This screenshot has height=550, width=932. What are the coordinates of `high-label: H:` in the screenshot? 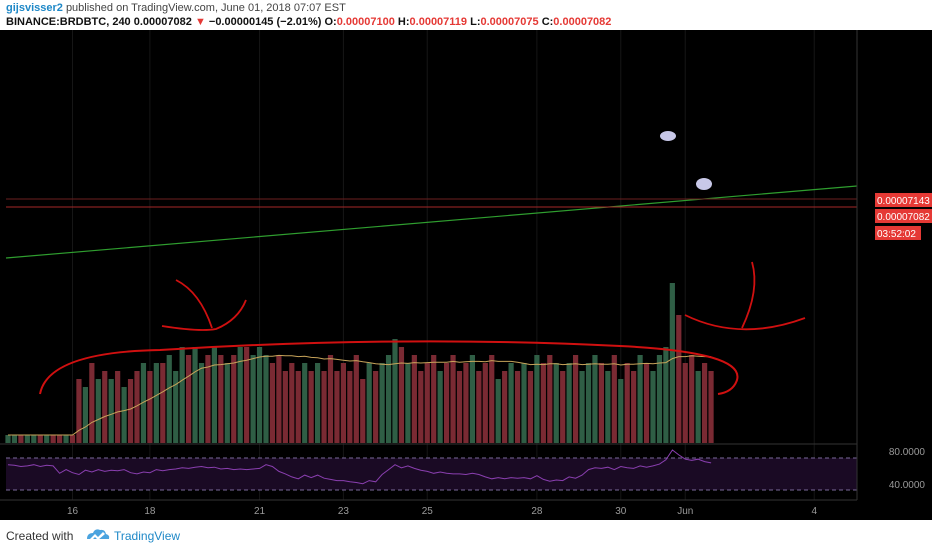 It's located at (403, 22).